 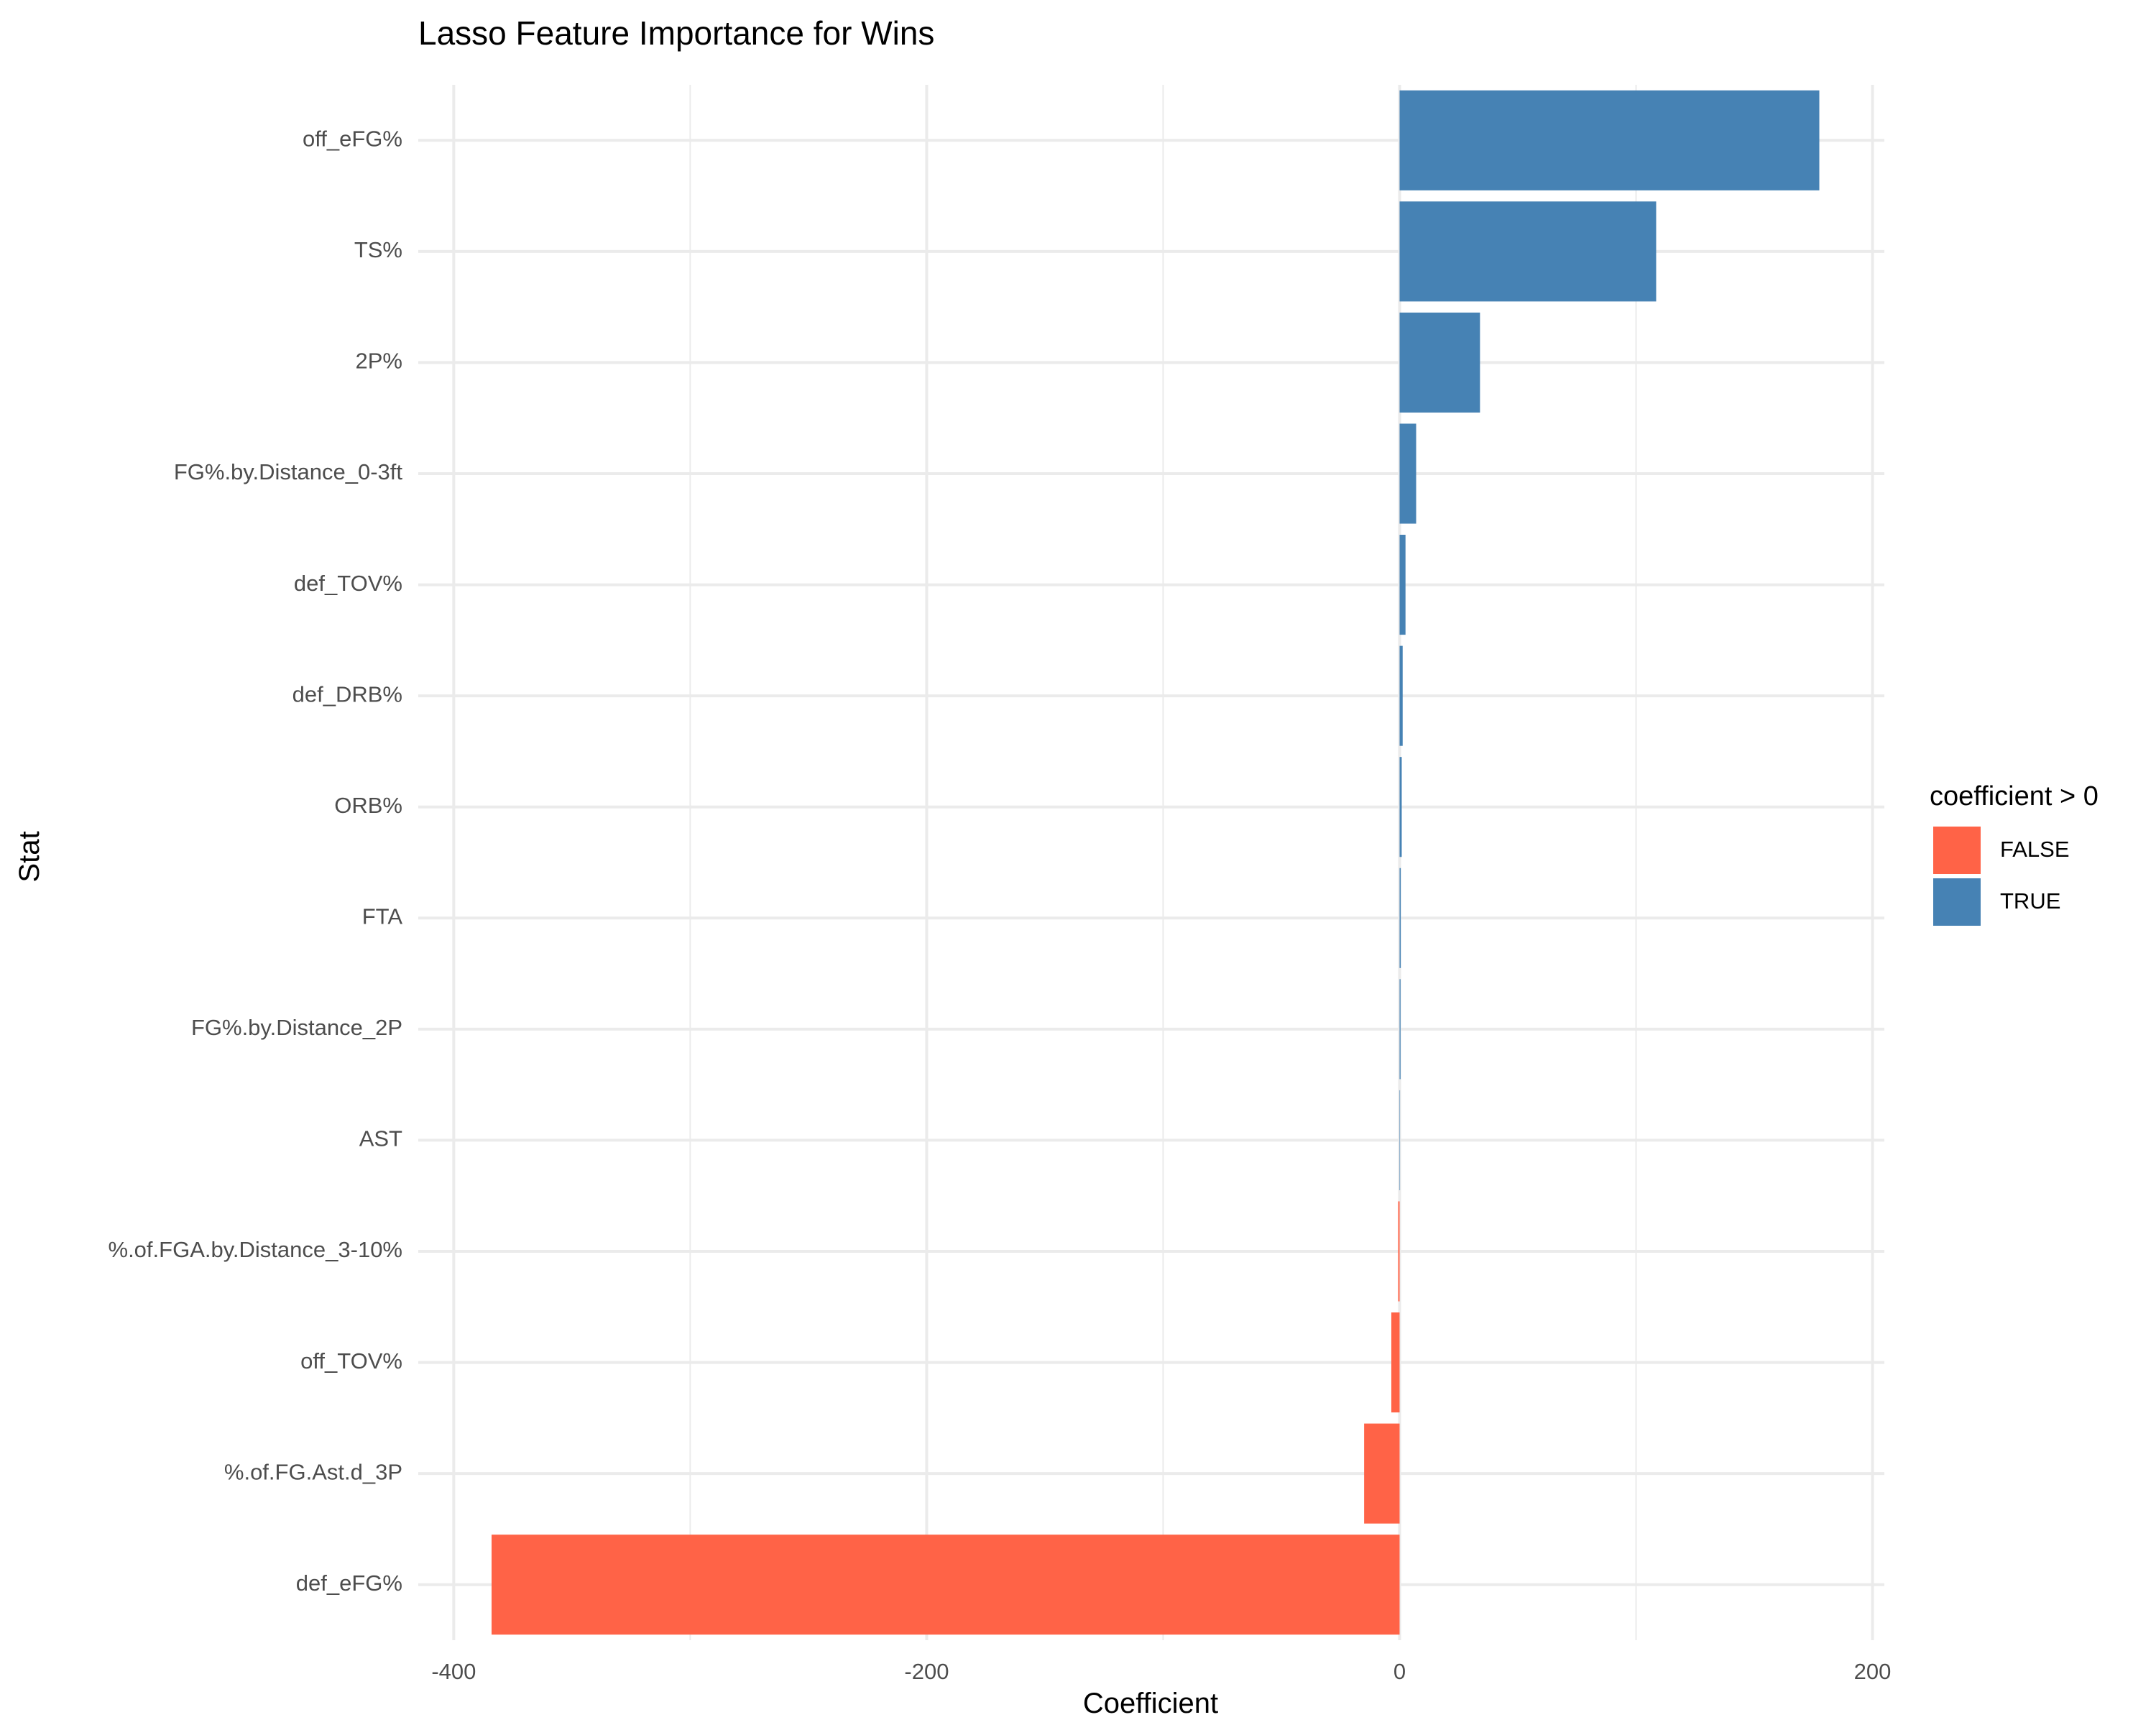 I want to click on y-tick-label: def_DRB%, so click(x=347, y=694).